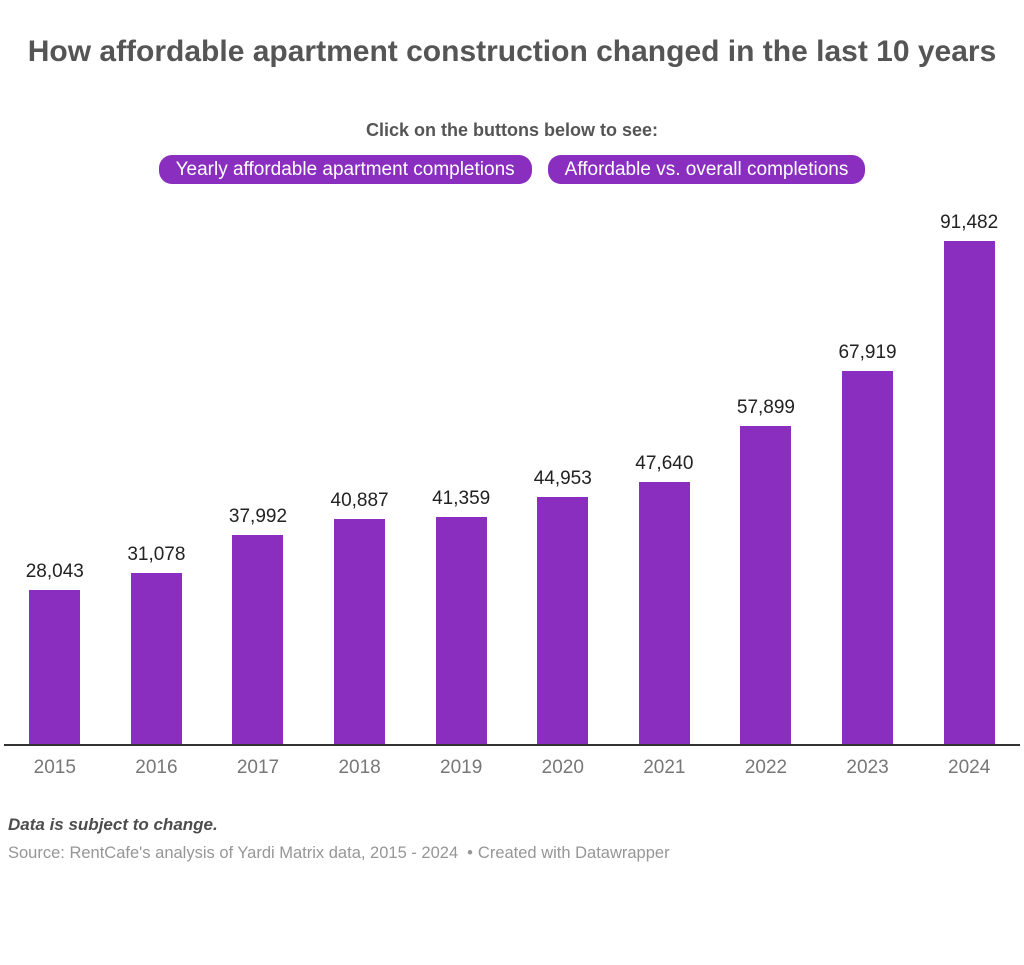 This screenshot has height=965, width=1024. Describe the element at coordinates (867, 767) in the screenshot. I see `x-axis-label: 2023` at that location.